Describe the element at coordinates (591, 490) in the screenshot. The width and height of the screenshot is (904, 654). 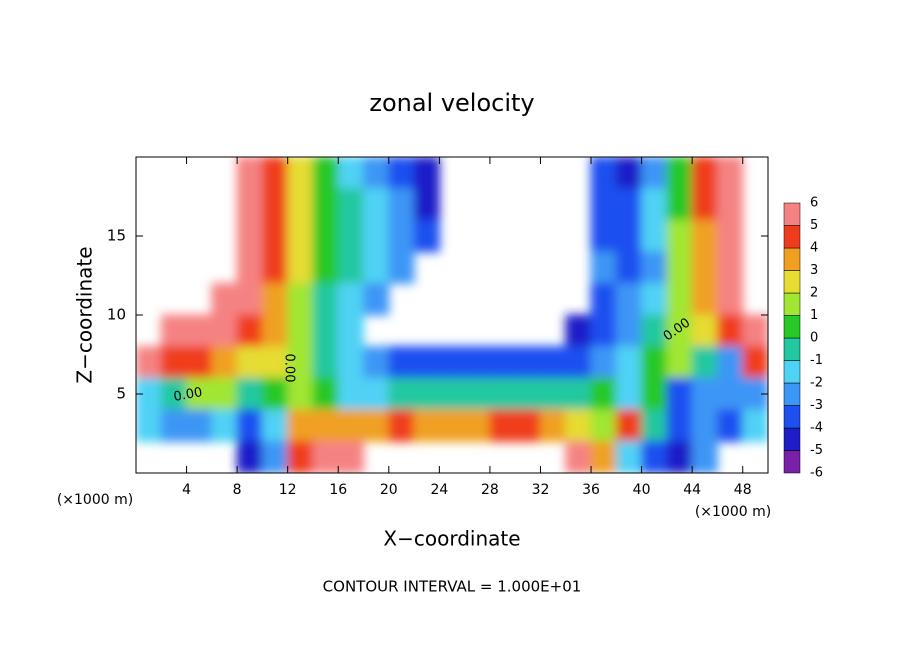
I see `x-tick-label: 36` at that location.